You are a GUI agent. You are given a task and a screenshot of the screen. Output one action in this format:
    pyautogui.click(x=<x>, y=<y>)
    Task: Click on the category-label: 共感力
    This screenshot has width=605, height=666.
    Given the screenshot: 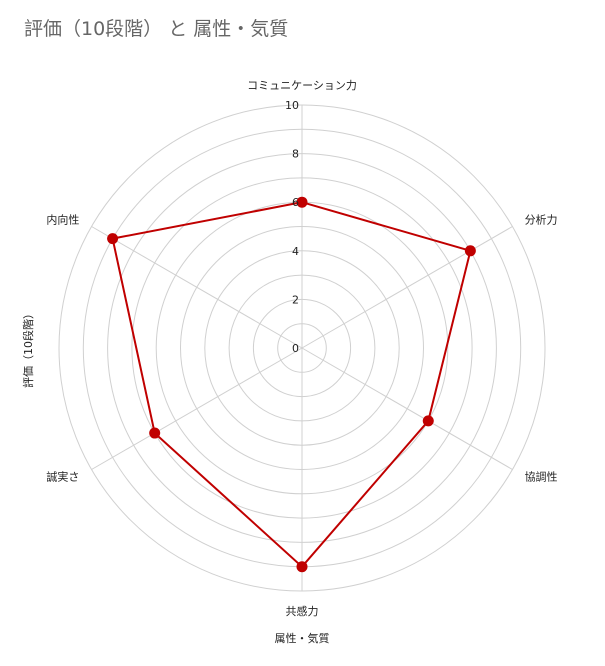 What is the action you would take?
    pyautogui.click(x=302, y=611)
    